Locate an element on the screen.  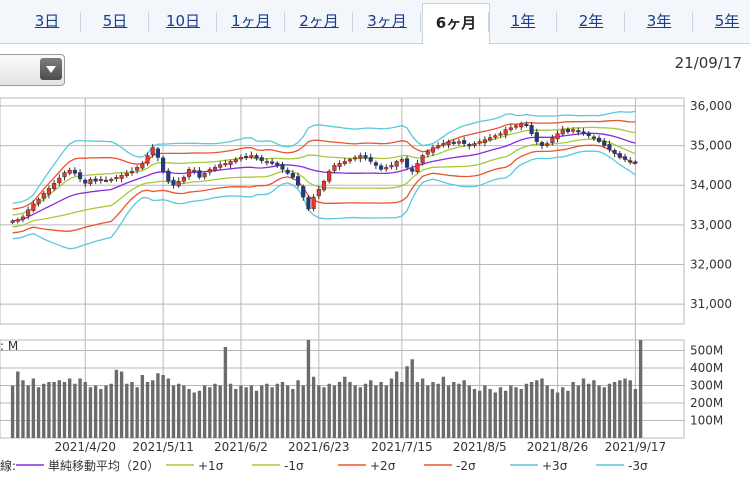
tab-0: 3日 is located at coordinates (47, 21).